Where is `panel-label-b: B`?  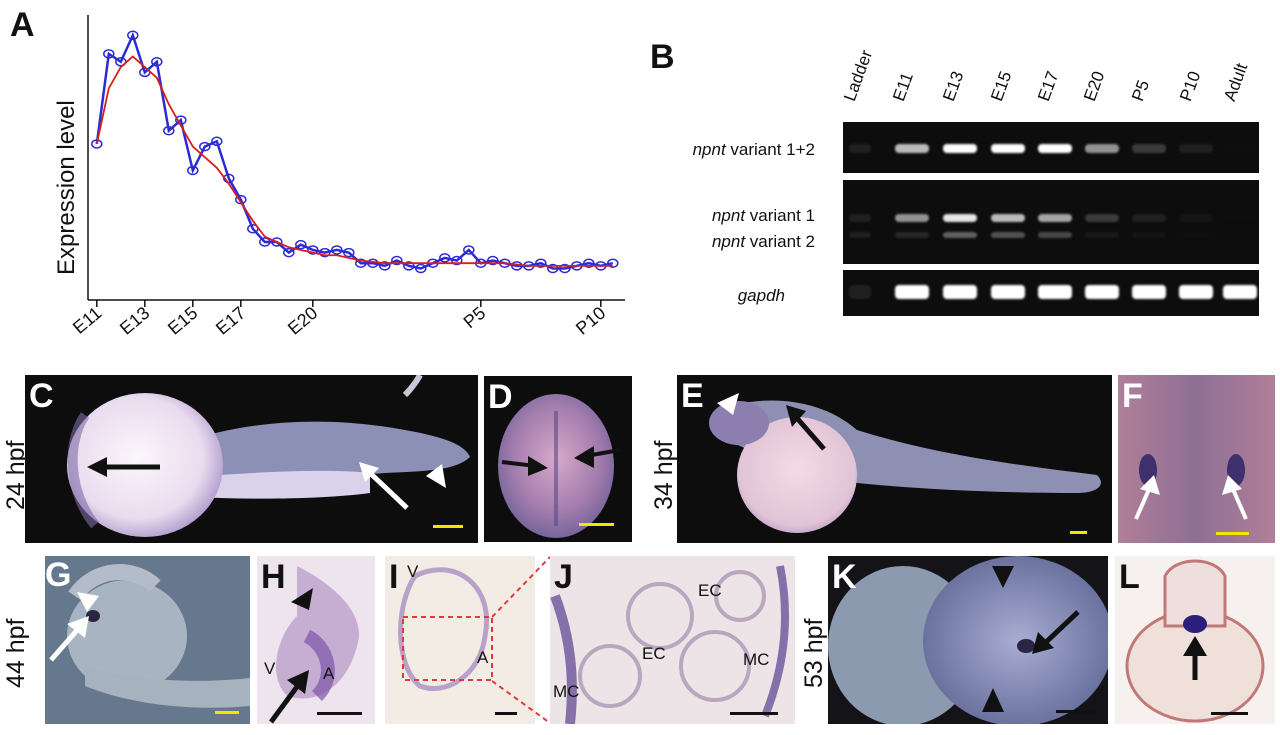
panel-label-b: B is located at coordinates (662, 57).